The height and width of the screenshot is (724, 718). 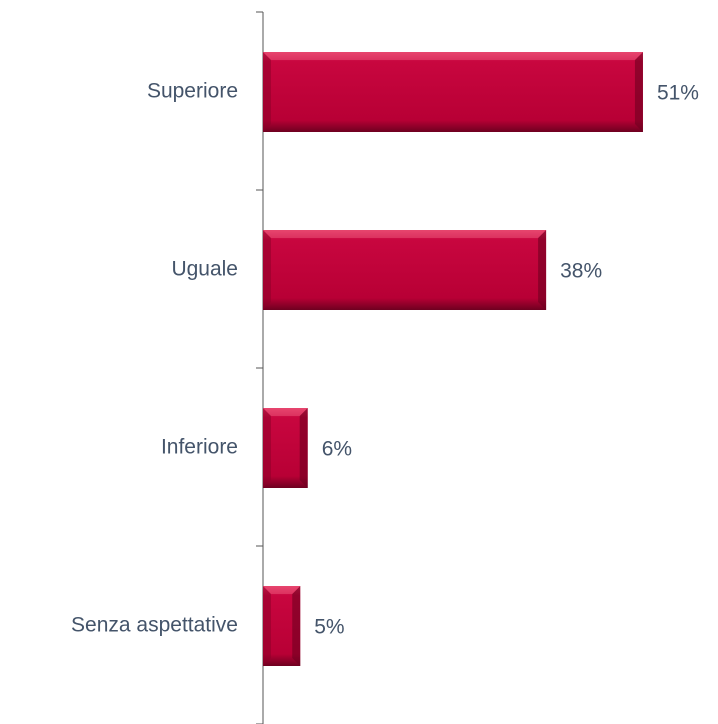 I want to click on y-tick-label: Superiore, so click(x=192, y=91).